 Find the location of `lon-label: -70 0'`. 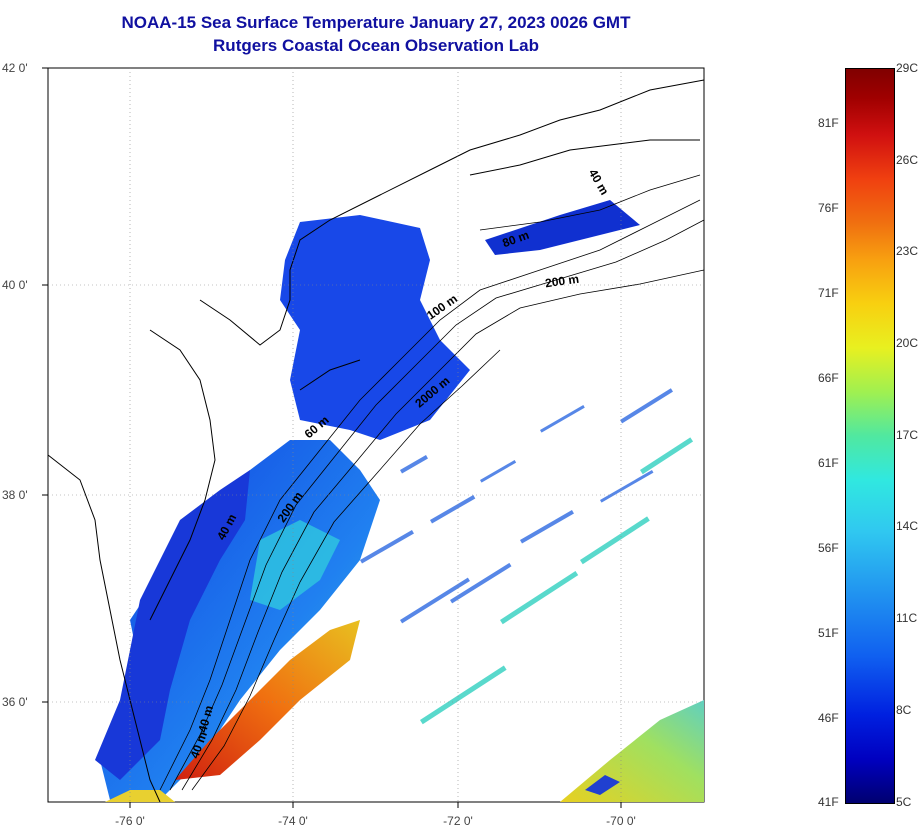

lon-label: -70 0' is located at coordinates (621, 821).